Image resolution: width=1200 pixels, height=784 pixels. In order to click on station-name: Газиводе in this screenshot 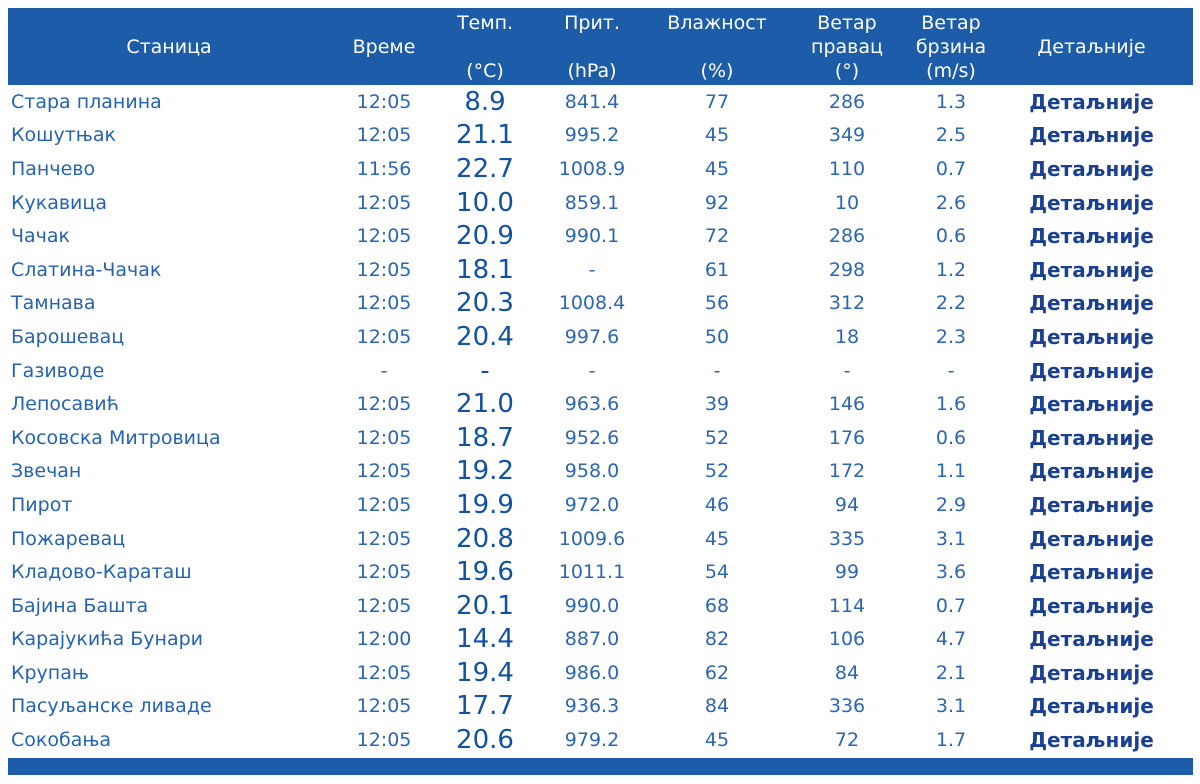, I will do `click(58, 370)`.